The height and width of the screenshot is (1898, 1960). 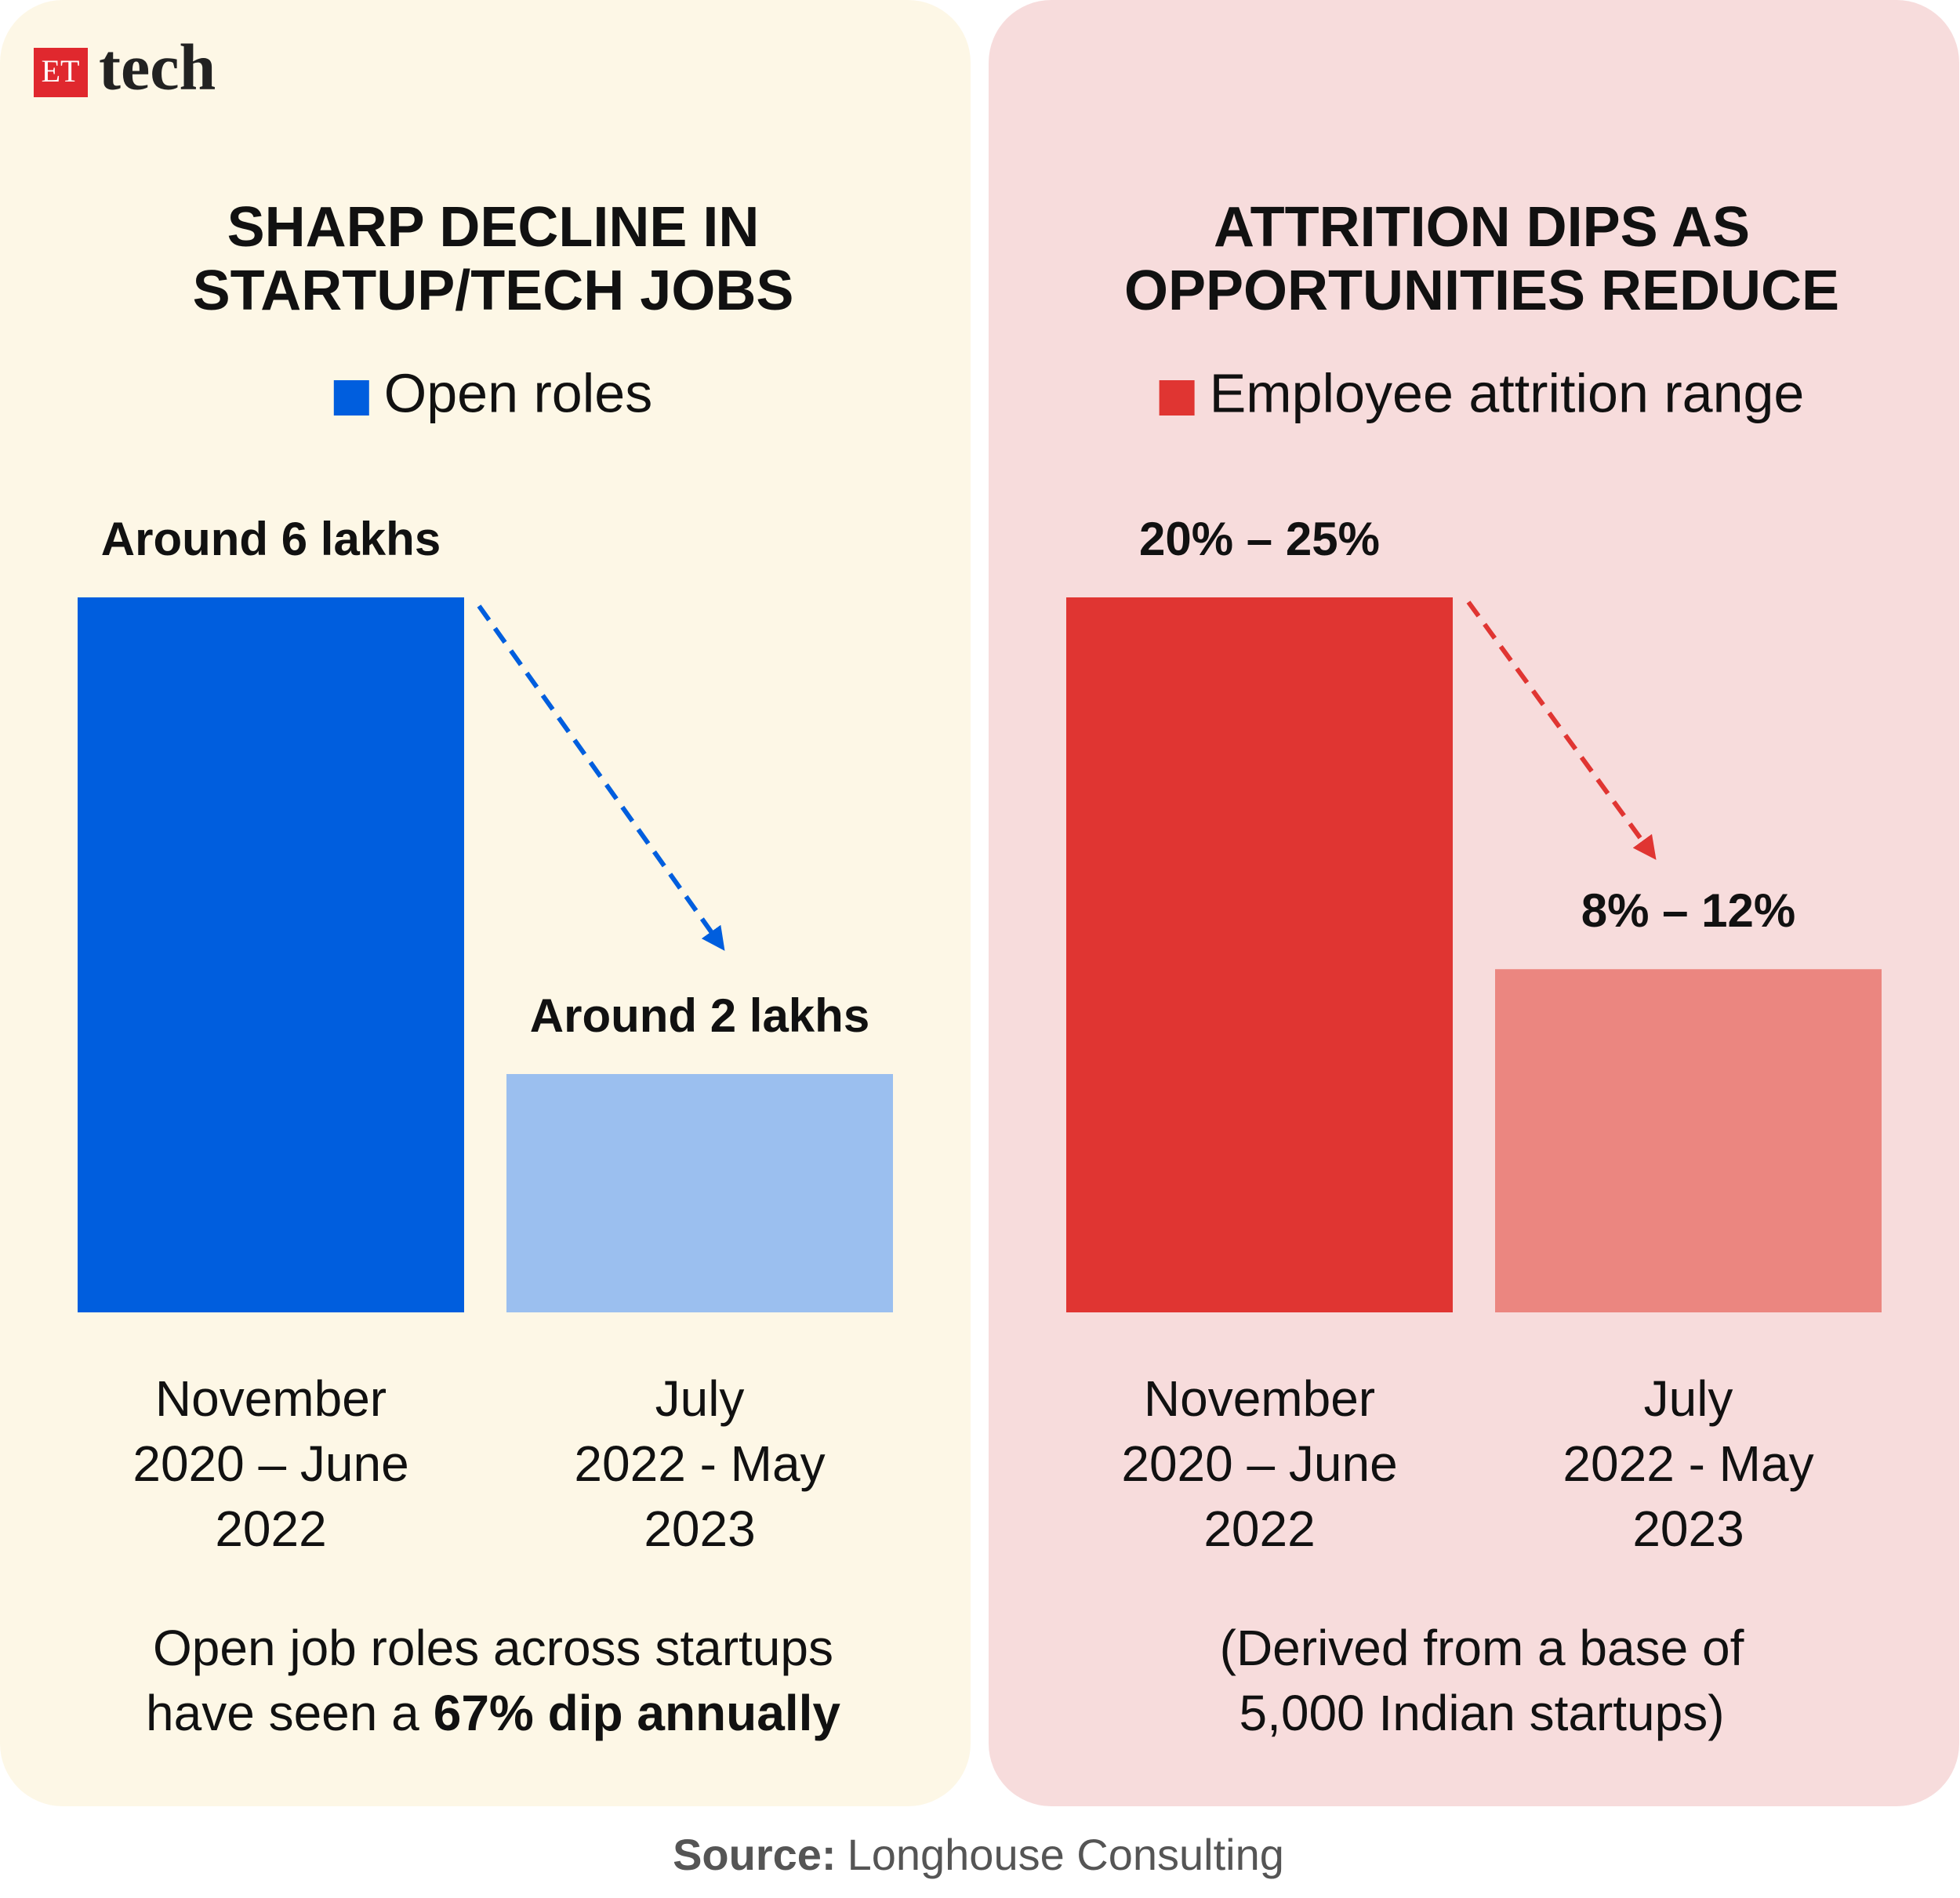 I want to click on annotation: Open job roles across startups, so click(x=493, y=1648).